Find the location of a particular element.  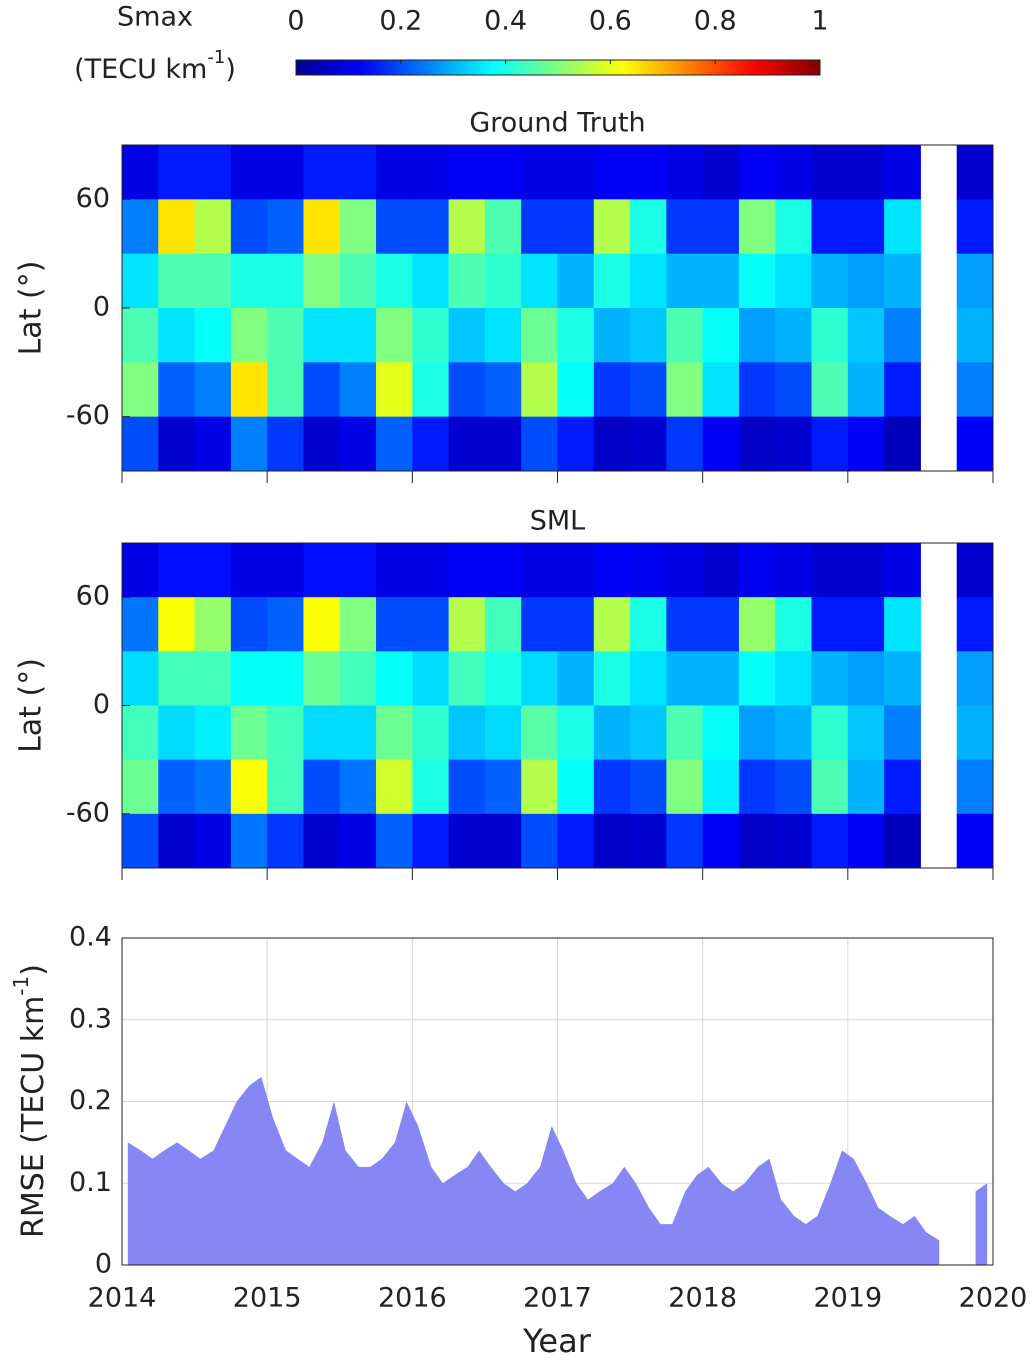

y-tick-label: 0.2 is located at coordinates (90, 1100).